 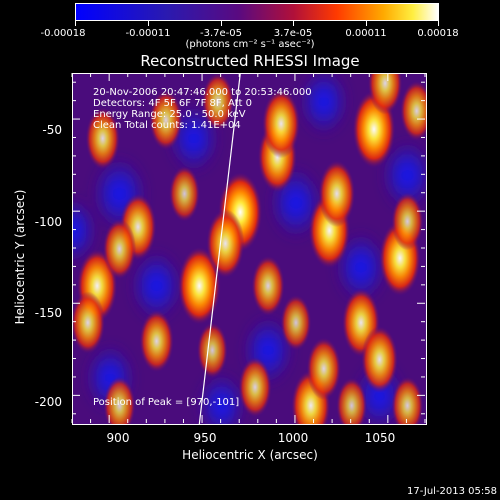 I want to click on timestamp: 17-Jul-2013 05:58, so click(x=451, y=491).